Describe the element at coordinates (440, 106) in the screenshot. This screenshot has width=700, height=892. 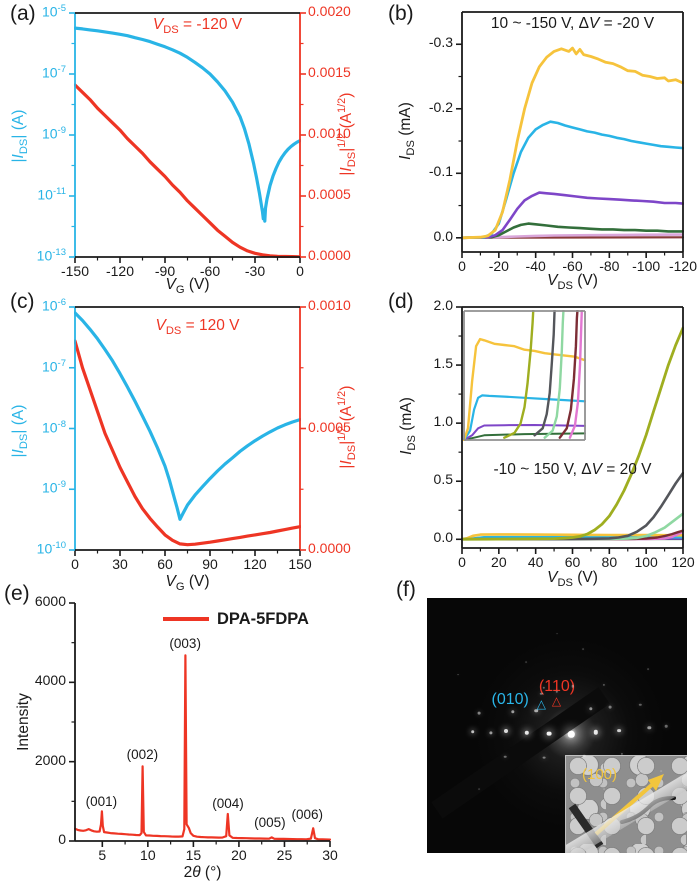
I see `tick-label: -0.2` at that location.